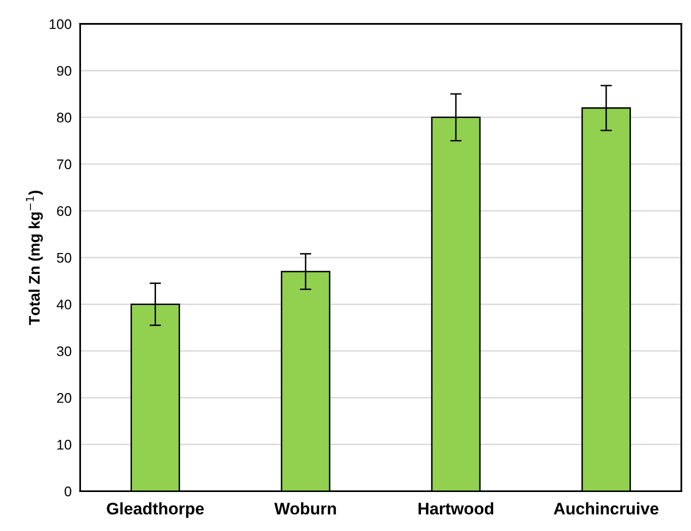 Image resolution: width=691 pixels, height=531 pixels. I want to click on y-tick-label: 30, so click(64, 351).